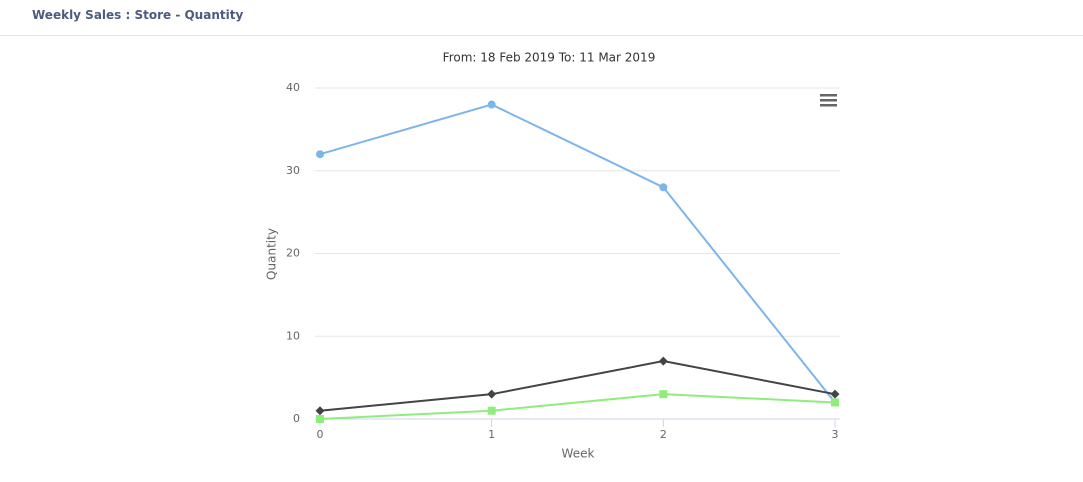 This screenshot has width=1083, height=482. What do you see at coordinates (549, 58) in the screenshot?
I see `chart-subtitle: From: 18 Feb 2019 To: 11 Mar 2019` at bounding box center [549, 58].